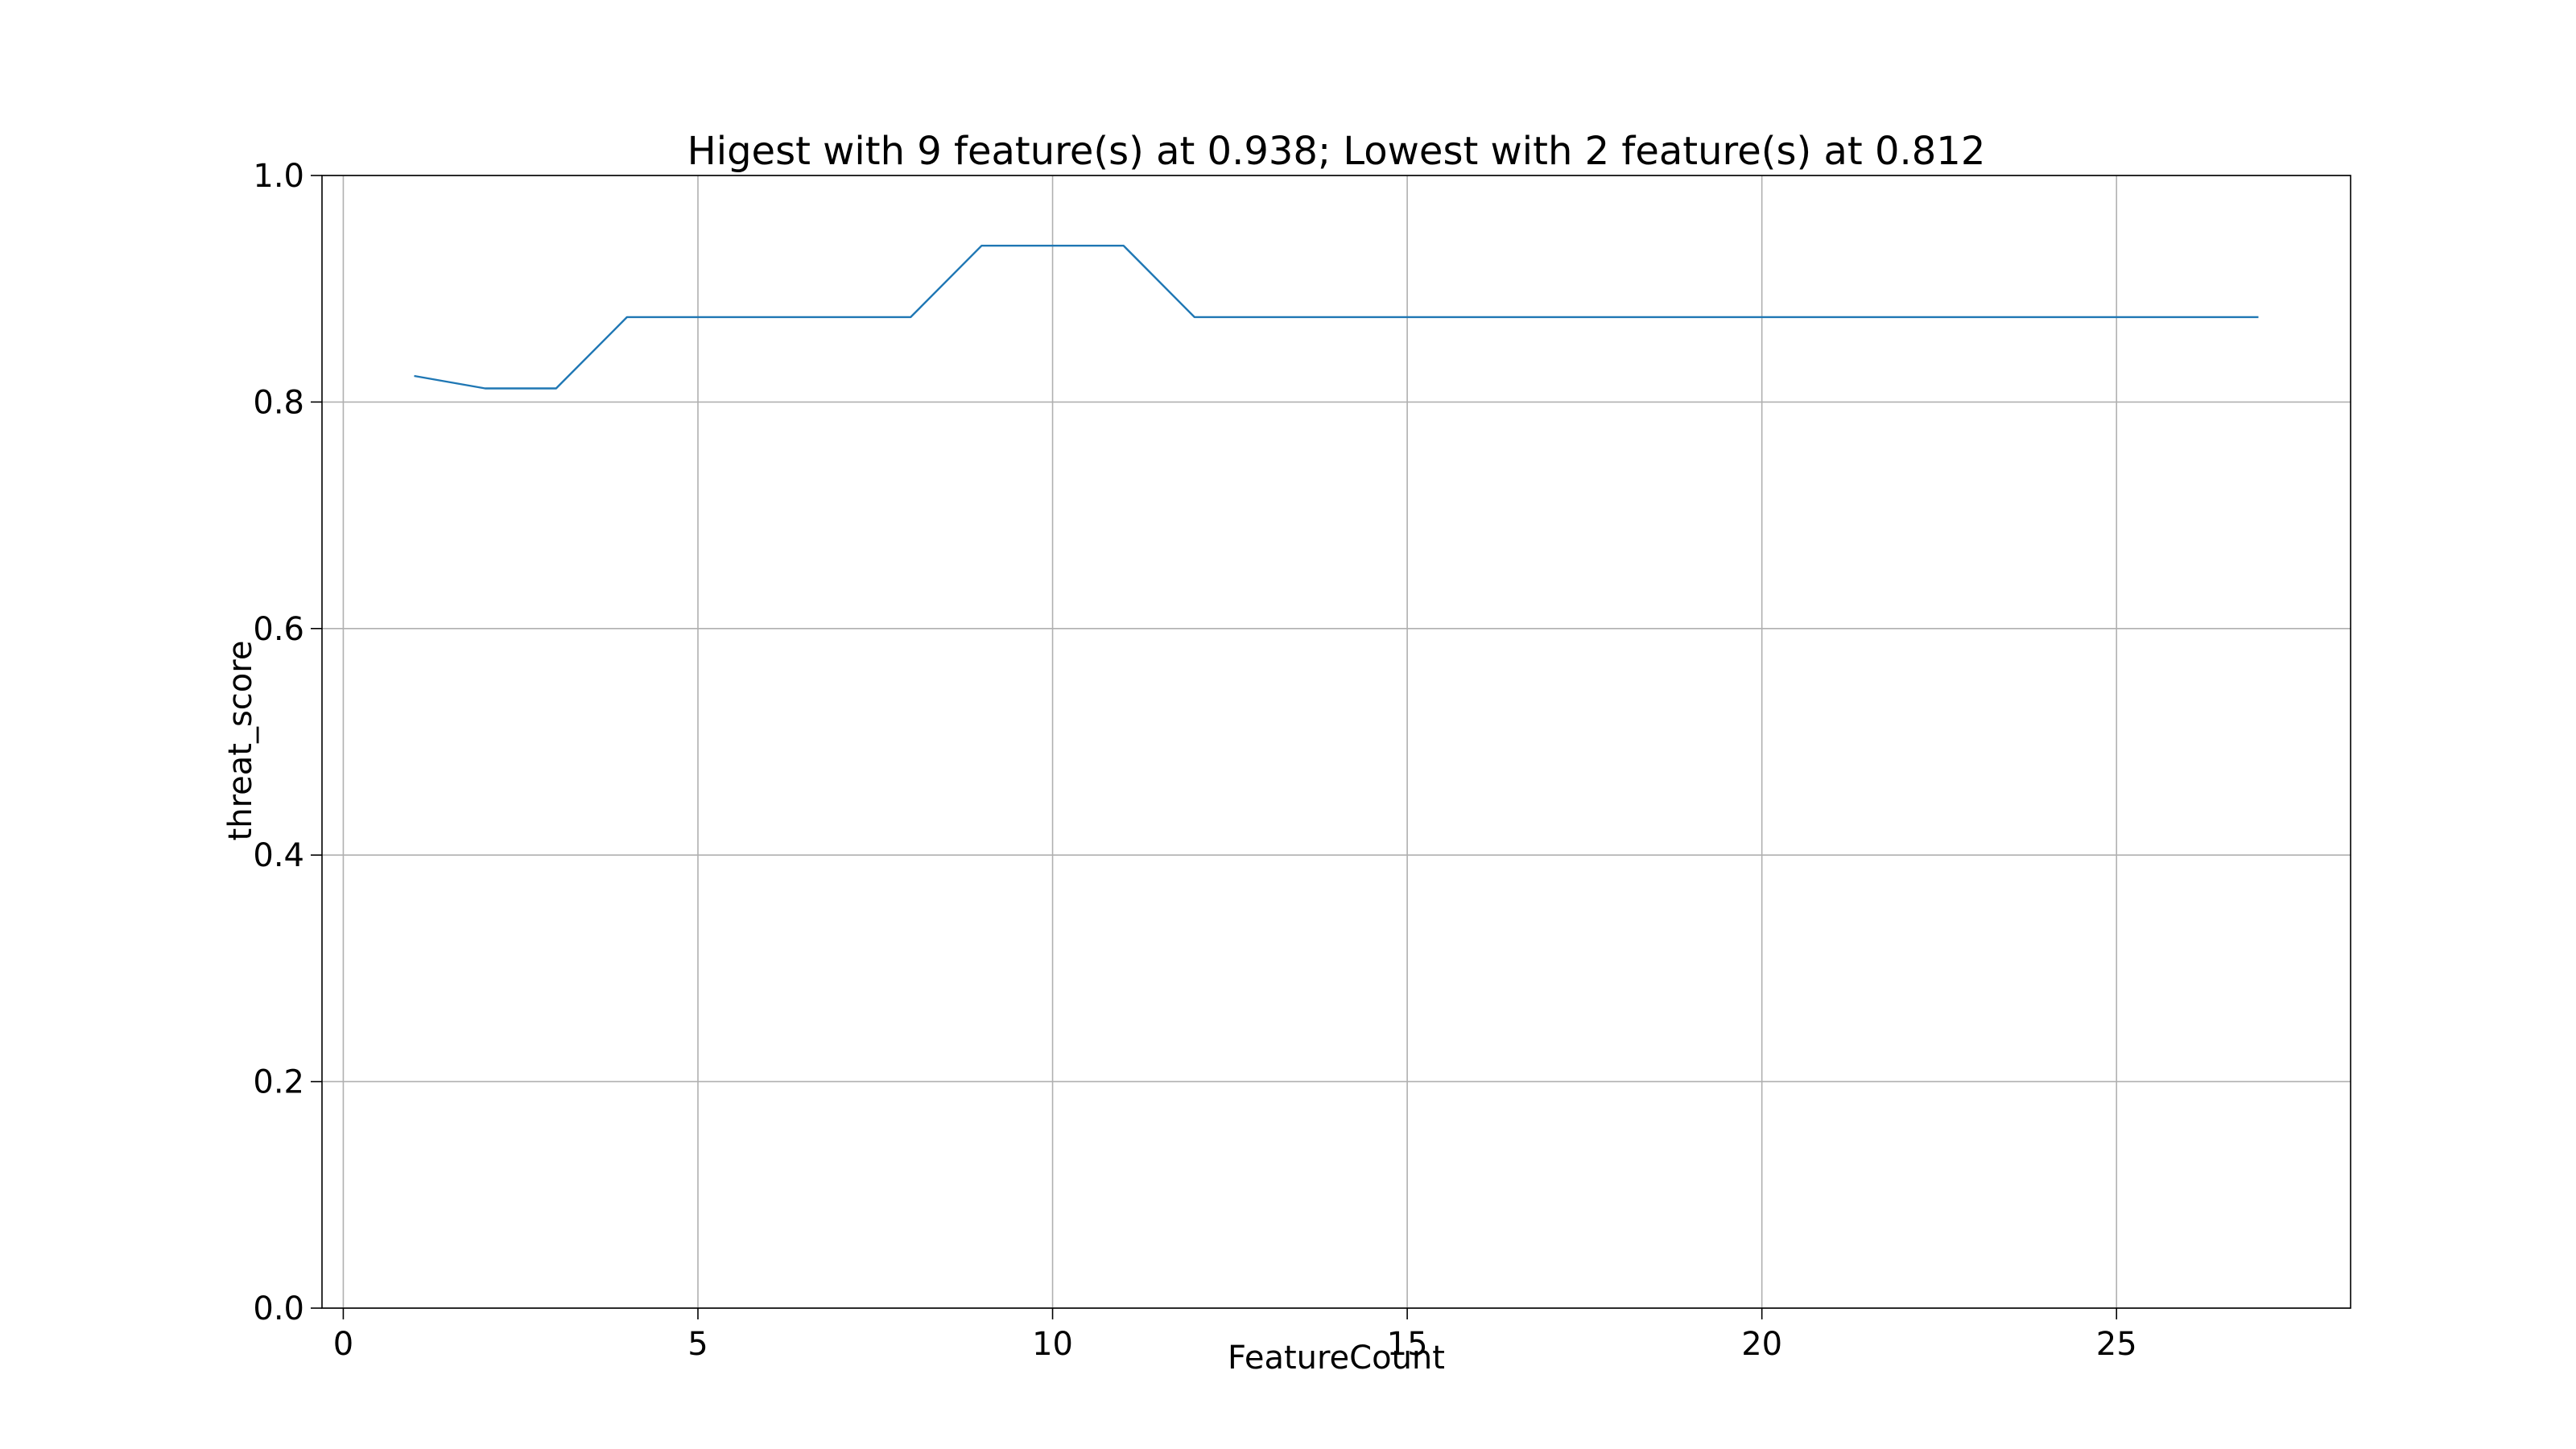 The image size is (2576, 1449). What do you see at coordinates (2116, 1344) in the screenshot?
I see `x-tick-label: 25` at bounding box center [2116, 1344].